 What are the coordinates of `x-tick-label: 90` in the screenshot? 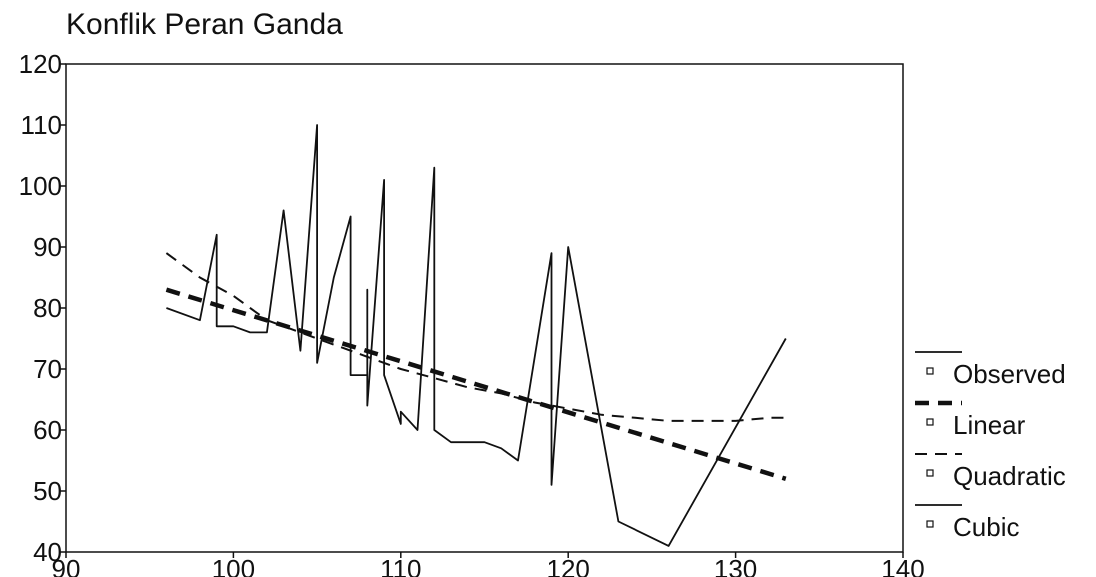 It's located at (66, 565).